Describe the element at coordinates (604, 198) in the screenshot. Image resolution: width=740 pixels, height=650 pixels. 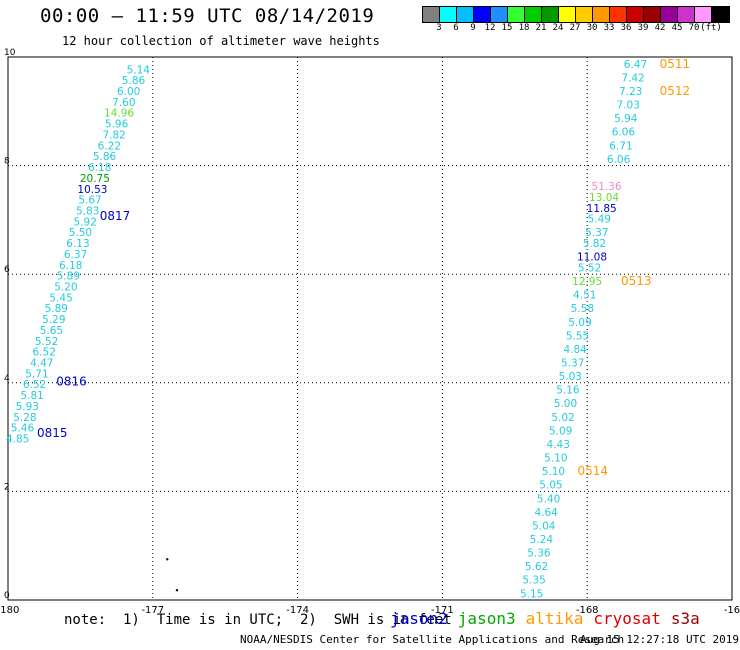
I see `wave-height-value: 13.04` at that location.